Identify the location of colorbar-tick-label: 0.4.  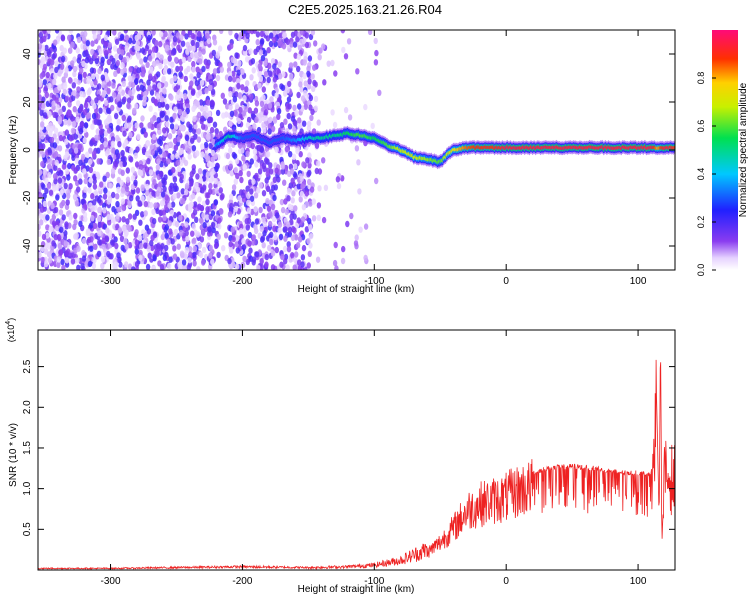
(701, 174).